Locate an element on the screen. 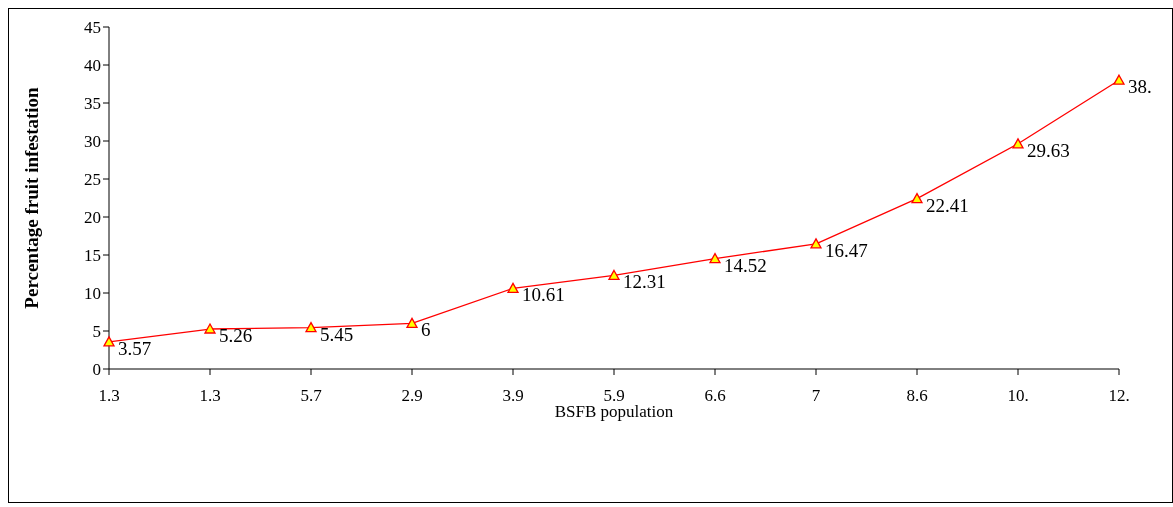 This screenshot has width=1173, height=507. x-tick-label: 10. is located at coordinates (1018, 396).